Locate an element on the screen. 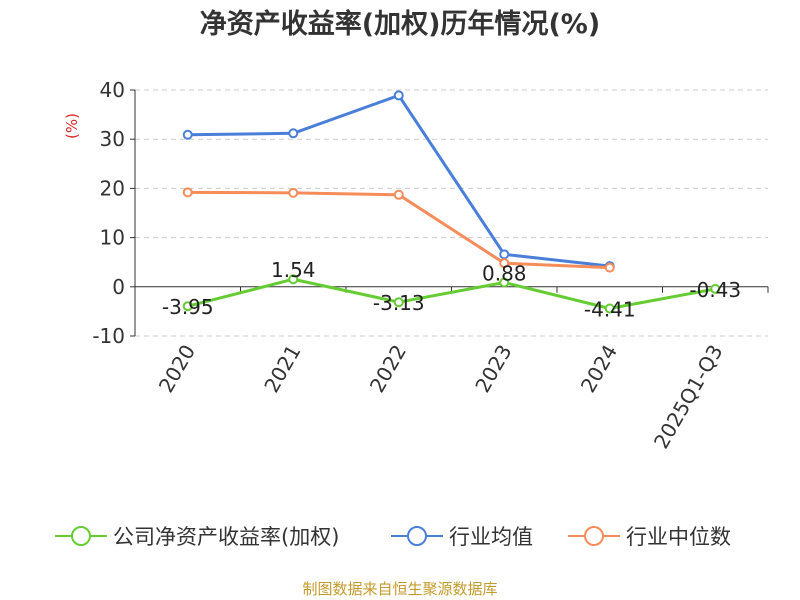 This screenshot has width=800, height=600. y-tick-label: -10 is located at coordinates (108, 336).